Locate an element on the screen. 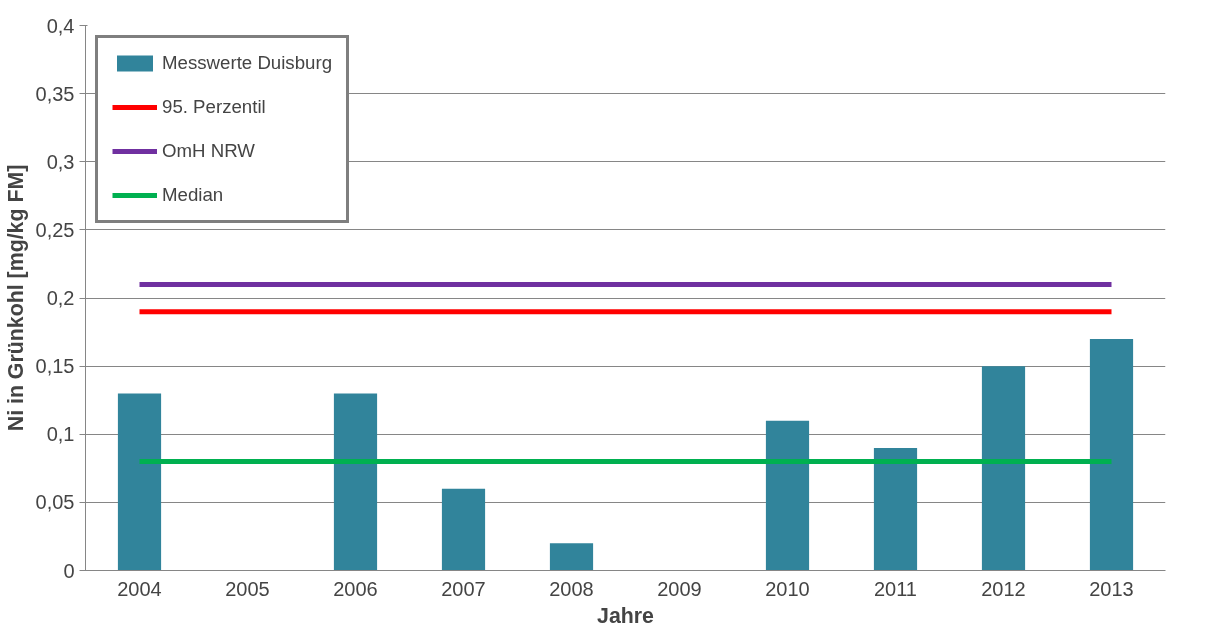 The width and height of the screenshot is (1211, 637). x-tick-label: 2006 is located at coordinates (355, 588).